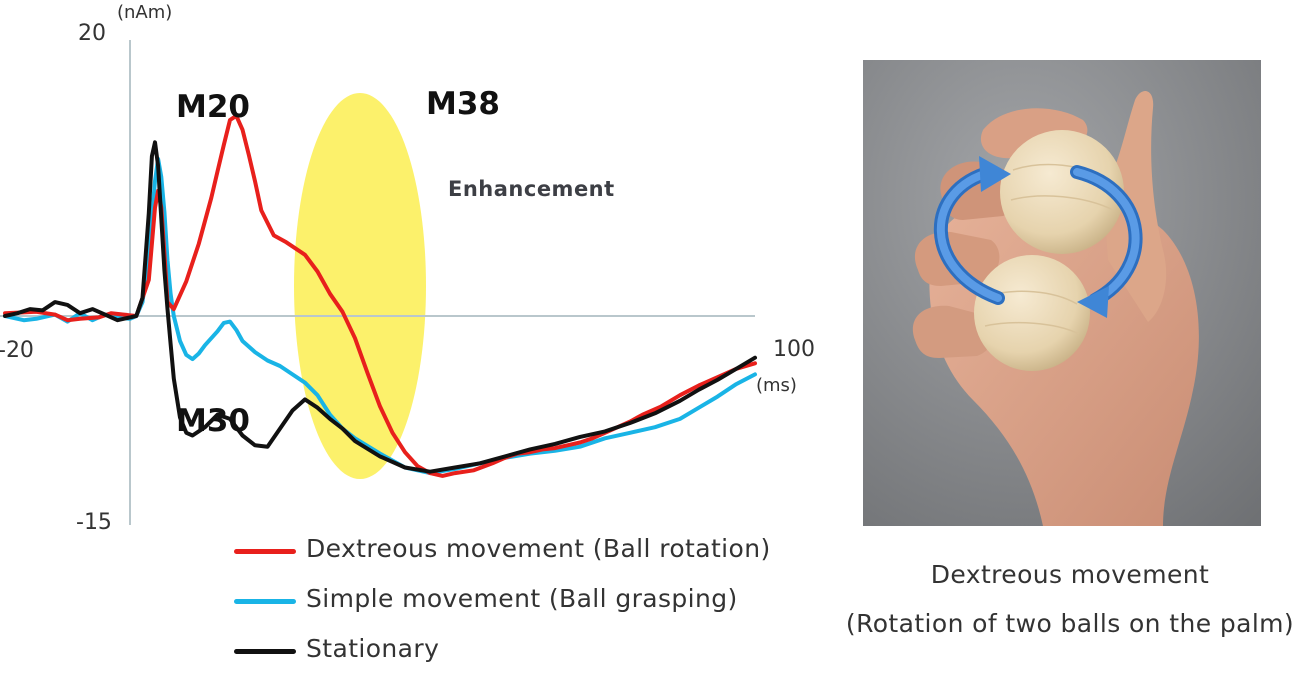 This screenshot has width=1308, height=682. I want to click on legend-swatch-stationary, so click(265, 651).